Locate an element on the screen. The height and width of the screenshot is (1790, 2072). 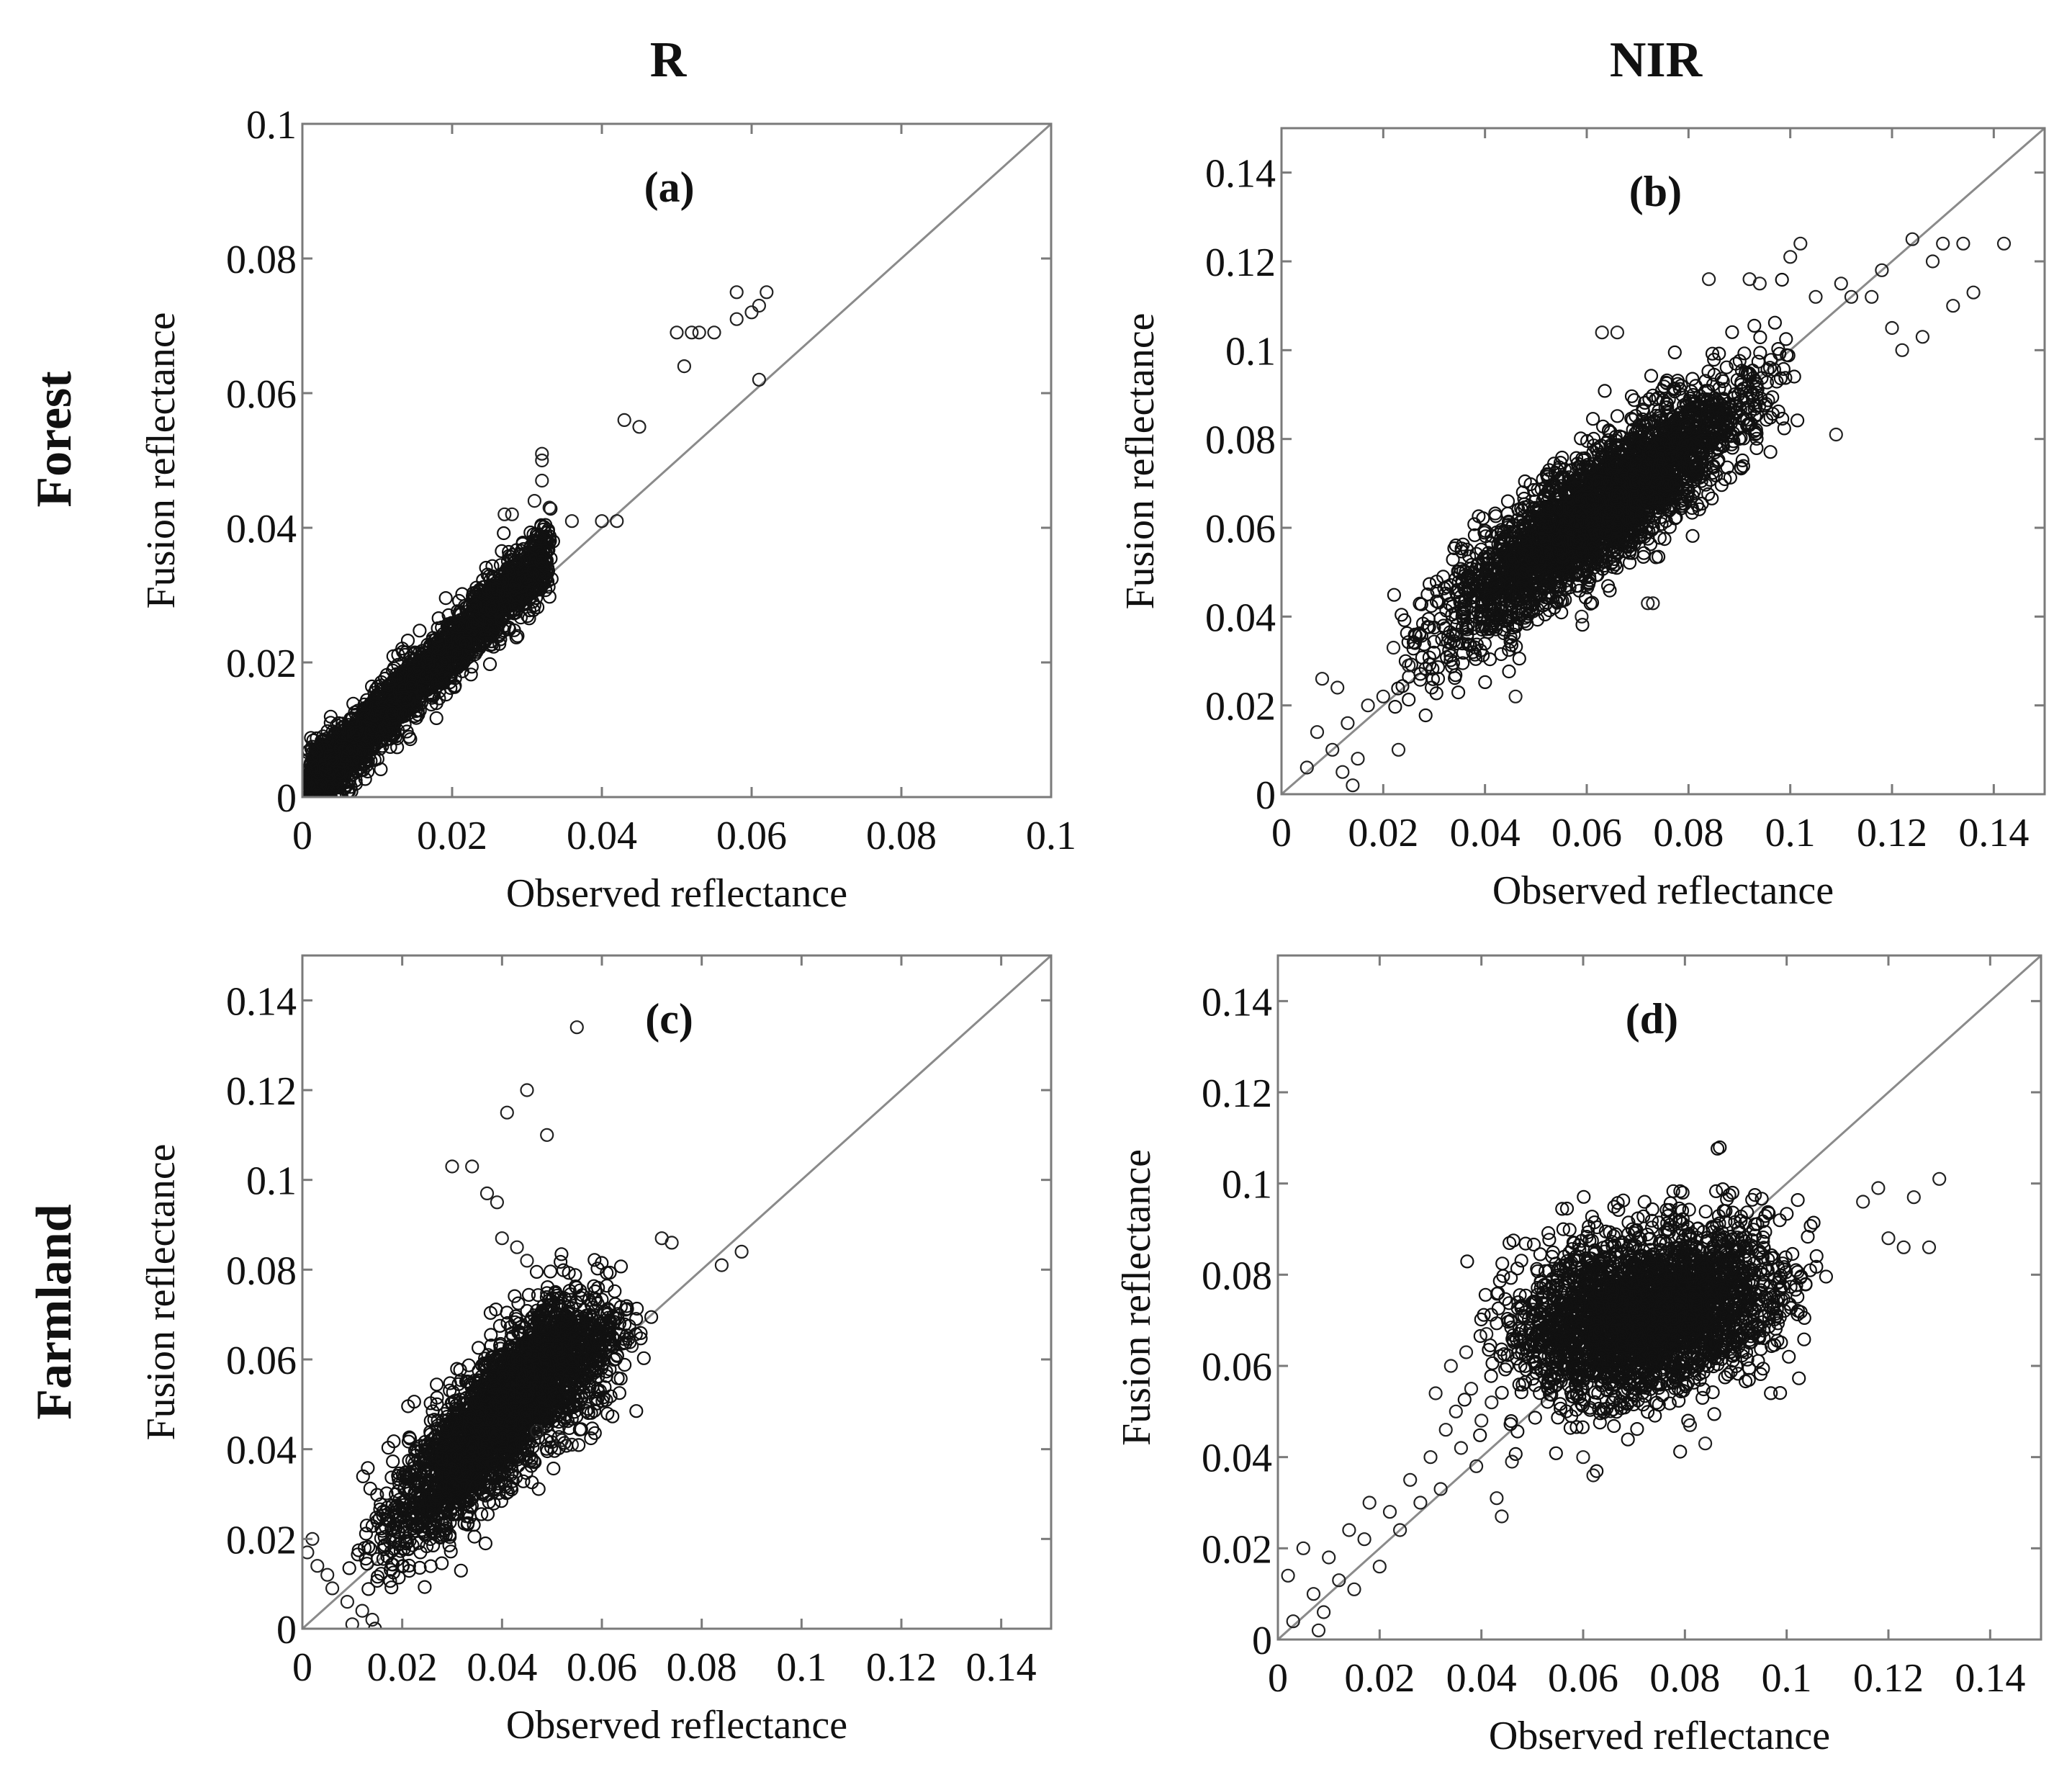
y-tick-label: 0.08 is located at coordinates (261, 260).